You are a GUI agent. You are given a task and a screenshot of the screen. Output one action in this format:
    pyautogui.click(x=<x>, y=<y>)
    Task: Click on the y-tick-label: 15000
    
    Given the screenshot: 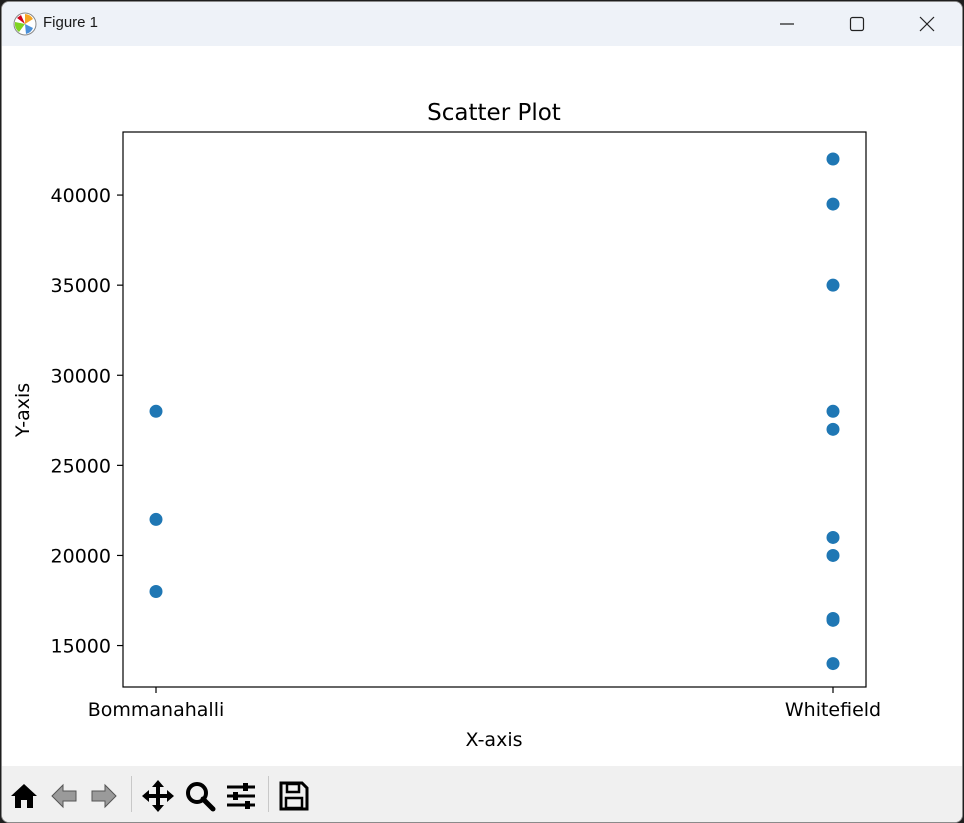 What is the action you would take?
    pyautogui.click(x=81, y=647)
    